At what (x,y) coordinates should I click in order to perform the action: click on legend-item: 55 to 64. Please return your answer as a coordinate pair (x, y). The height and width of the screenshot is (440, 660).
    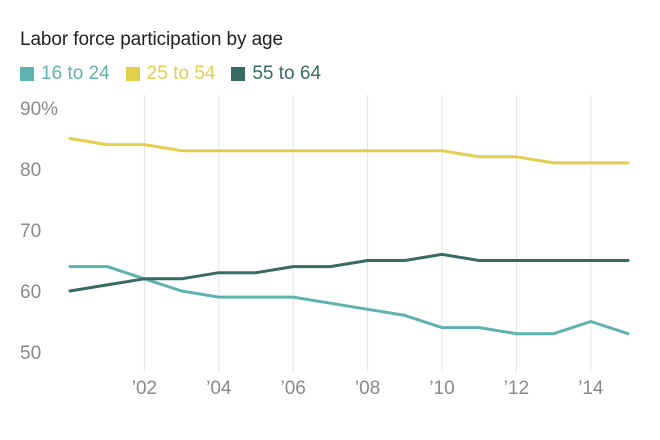
    Looking at the image, I should click on (276, 74).